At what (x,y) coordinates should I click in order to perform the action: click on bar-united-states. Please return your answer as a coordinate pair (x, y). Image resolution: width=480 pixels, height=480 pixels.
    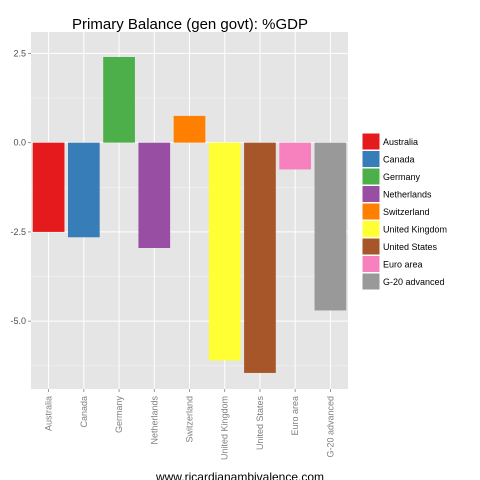
    Looking at the image, I should click on (260, 257).